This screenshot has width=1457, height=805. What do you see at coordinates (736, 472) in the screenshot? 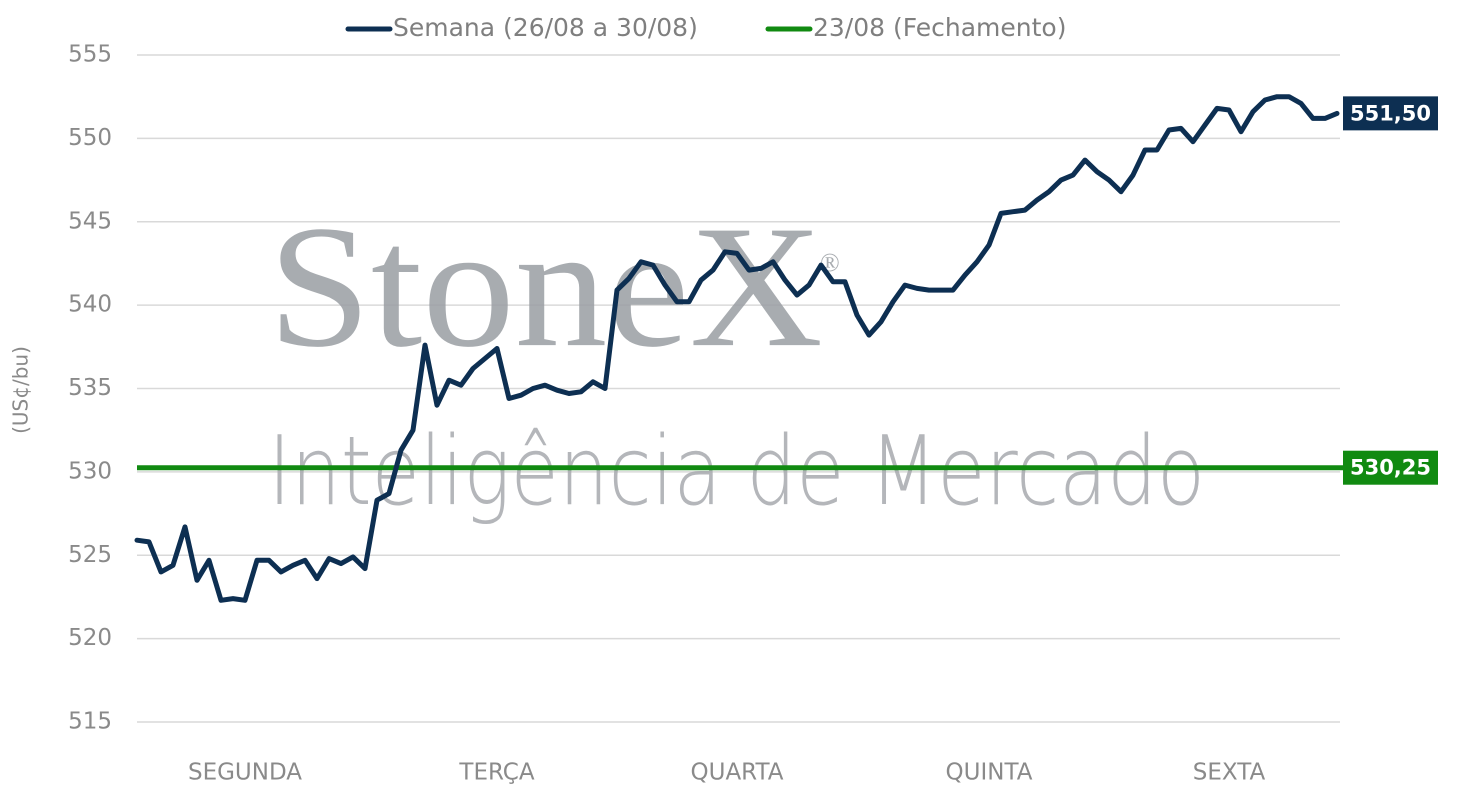
I see `watermark-tagline: Inteligência de Mercado` at bounding box center [736, 472].